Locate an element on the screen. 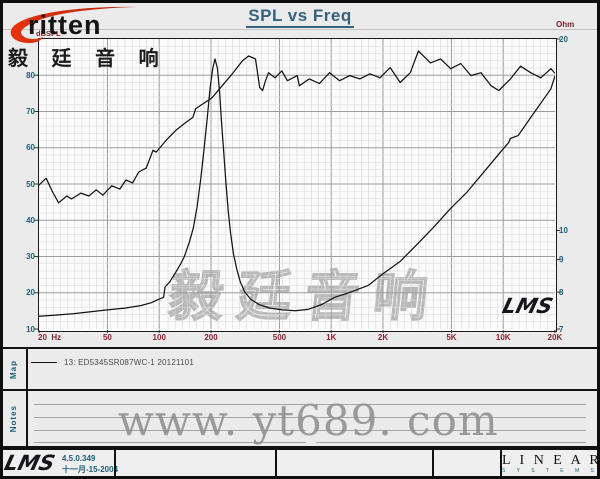  y-left-tick-label: 50 is located at coordinates (30, 184).